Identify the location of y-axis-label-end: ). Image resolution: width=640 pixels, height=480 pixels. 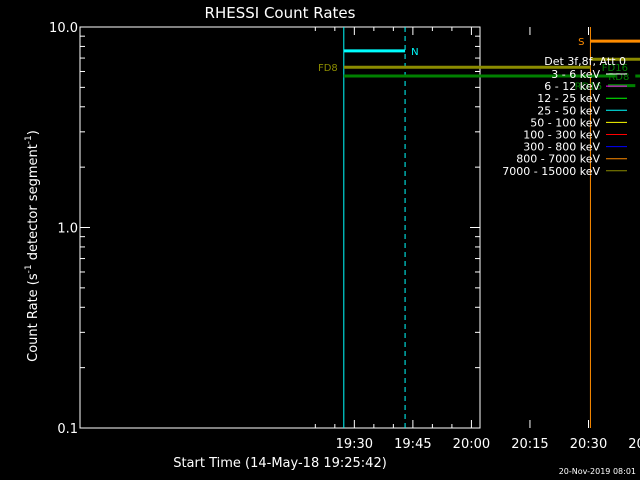
(33, 132).